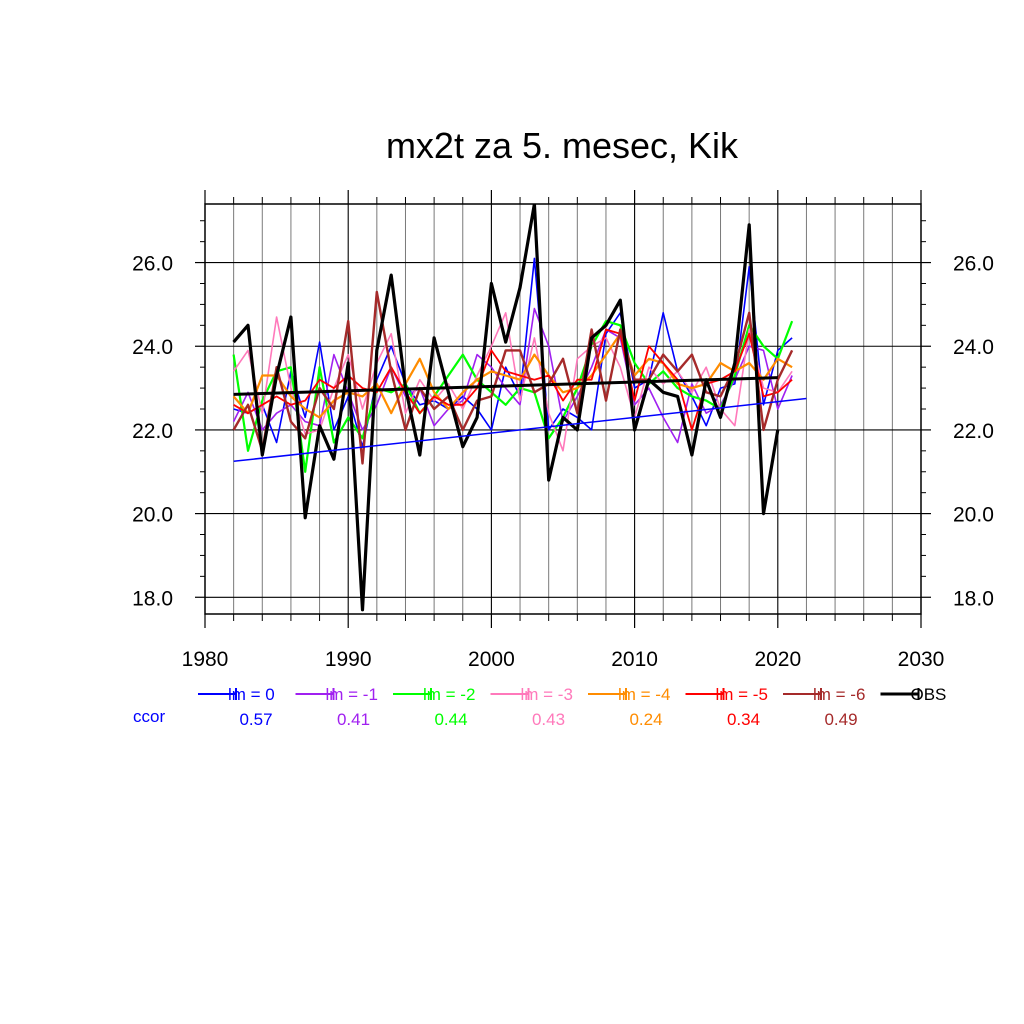 The height and width of the screenshot is (1024, 1024). I want to click on y-tick-label-right: 24.0, so click(973, 347).